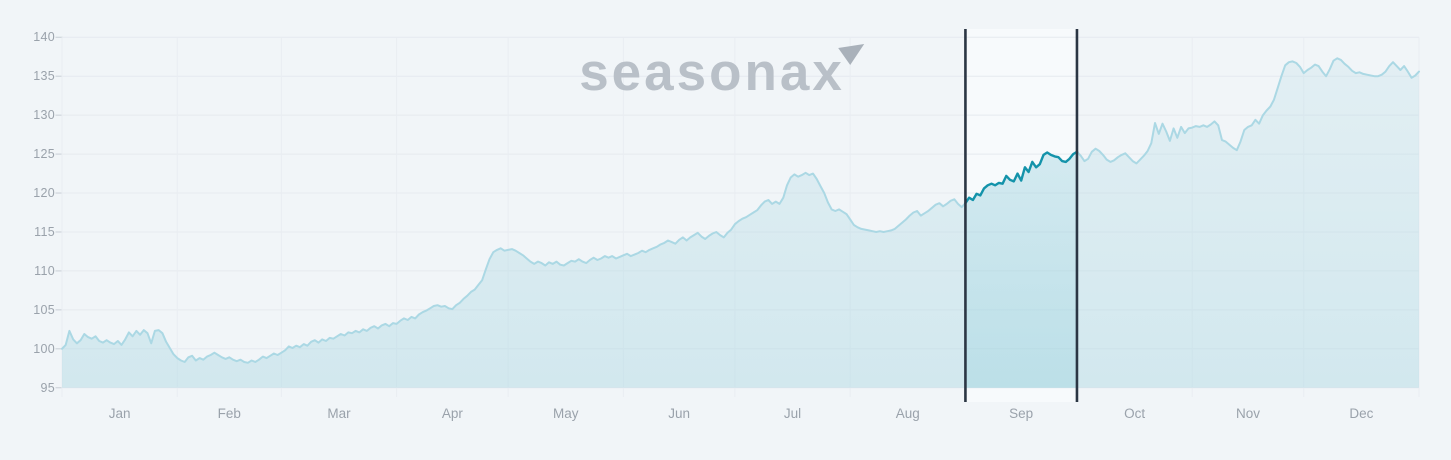  Describe the element at coordinates (44, 76) in the screenshot. I see `y-axis-label: 135` at that location.